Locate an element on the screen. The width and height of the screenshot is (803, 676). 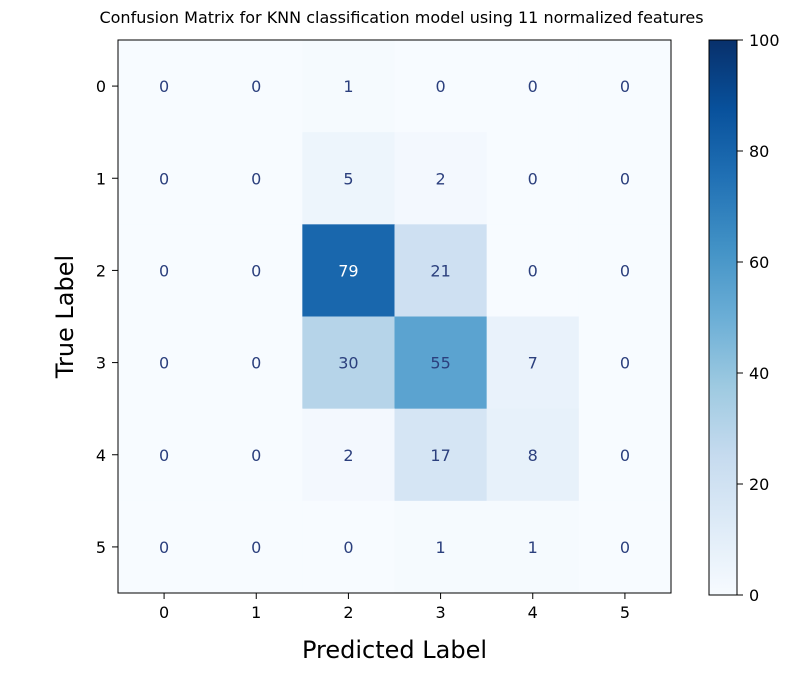
x-tick-label: 3 is located at coordinates (440, 612).